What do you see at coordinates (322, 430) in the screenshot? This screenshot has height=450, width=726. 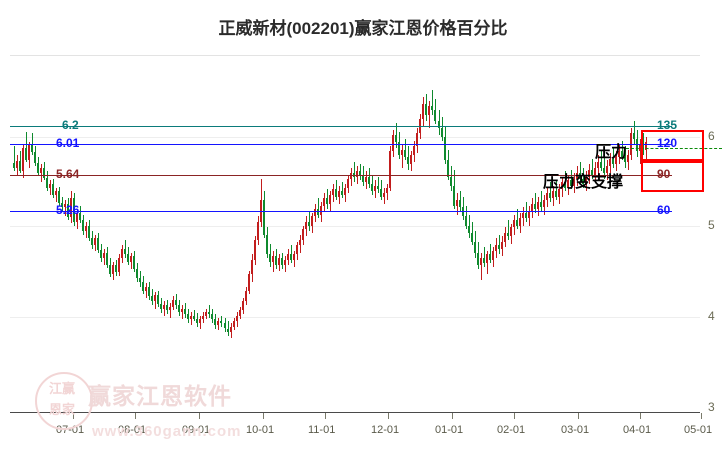 I see `x-tick-label-11-01: 11-01` at bounding box center [322, 430].